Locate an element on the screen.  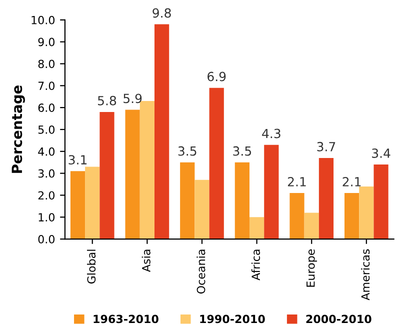
x-tick-label: Europe is located at coordinates (311, 268).